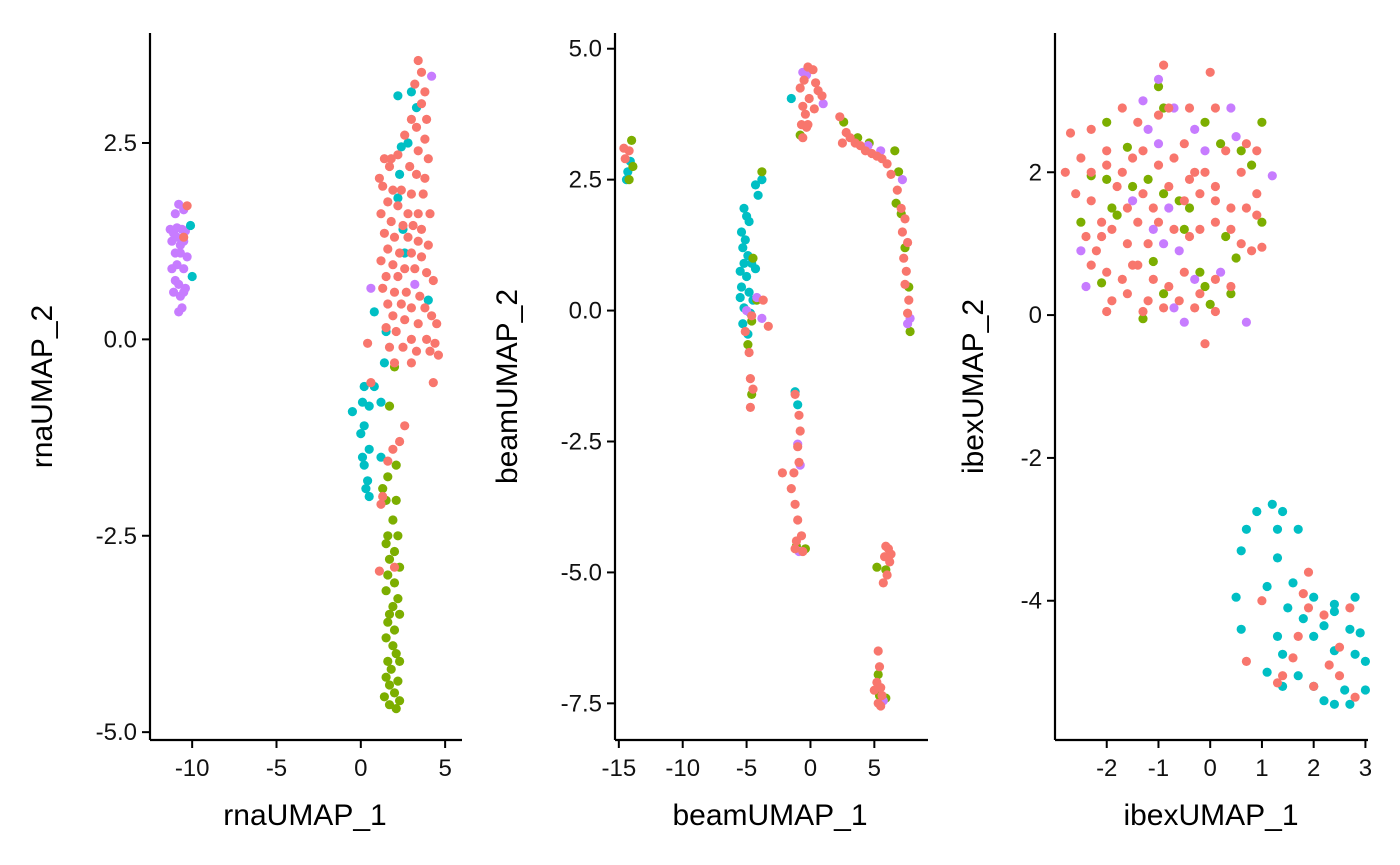  What do you see at coordinates (304, 815) in the screenshot?
I see `rna-x-axis-title: rnaUMAP_1` at bounding box center [304, 815].